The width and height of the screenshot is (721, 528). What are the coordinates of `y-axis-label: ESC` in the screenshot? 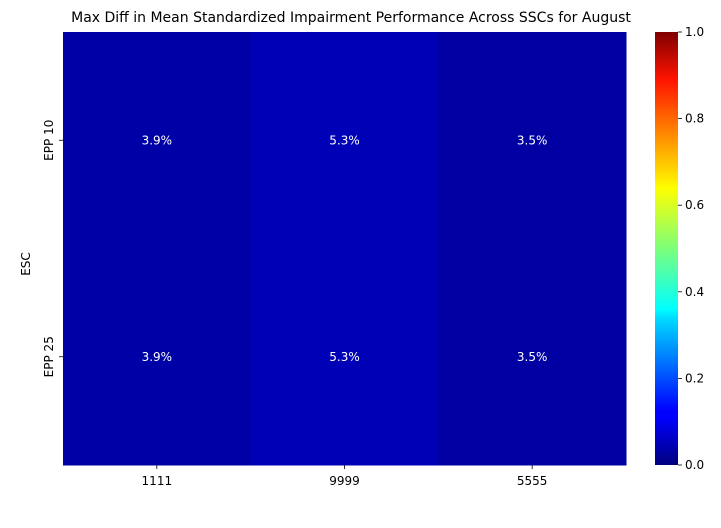 It's located at (26, 264).